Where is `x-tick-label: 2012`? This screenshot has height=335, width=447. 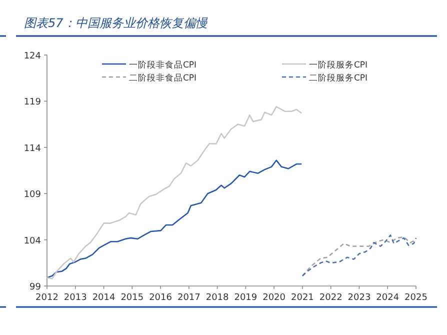 x-tick-label: 2012 is located at coordinates (47, 298).